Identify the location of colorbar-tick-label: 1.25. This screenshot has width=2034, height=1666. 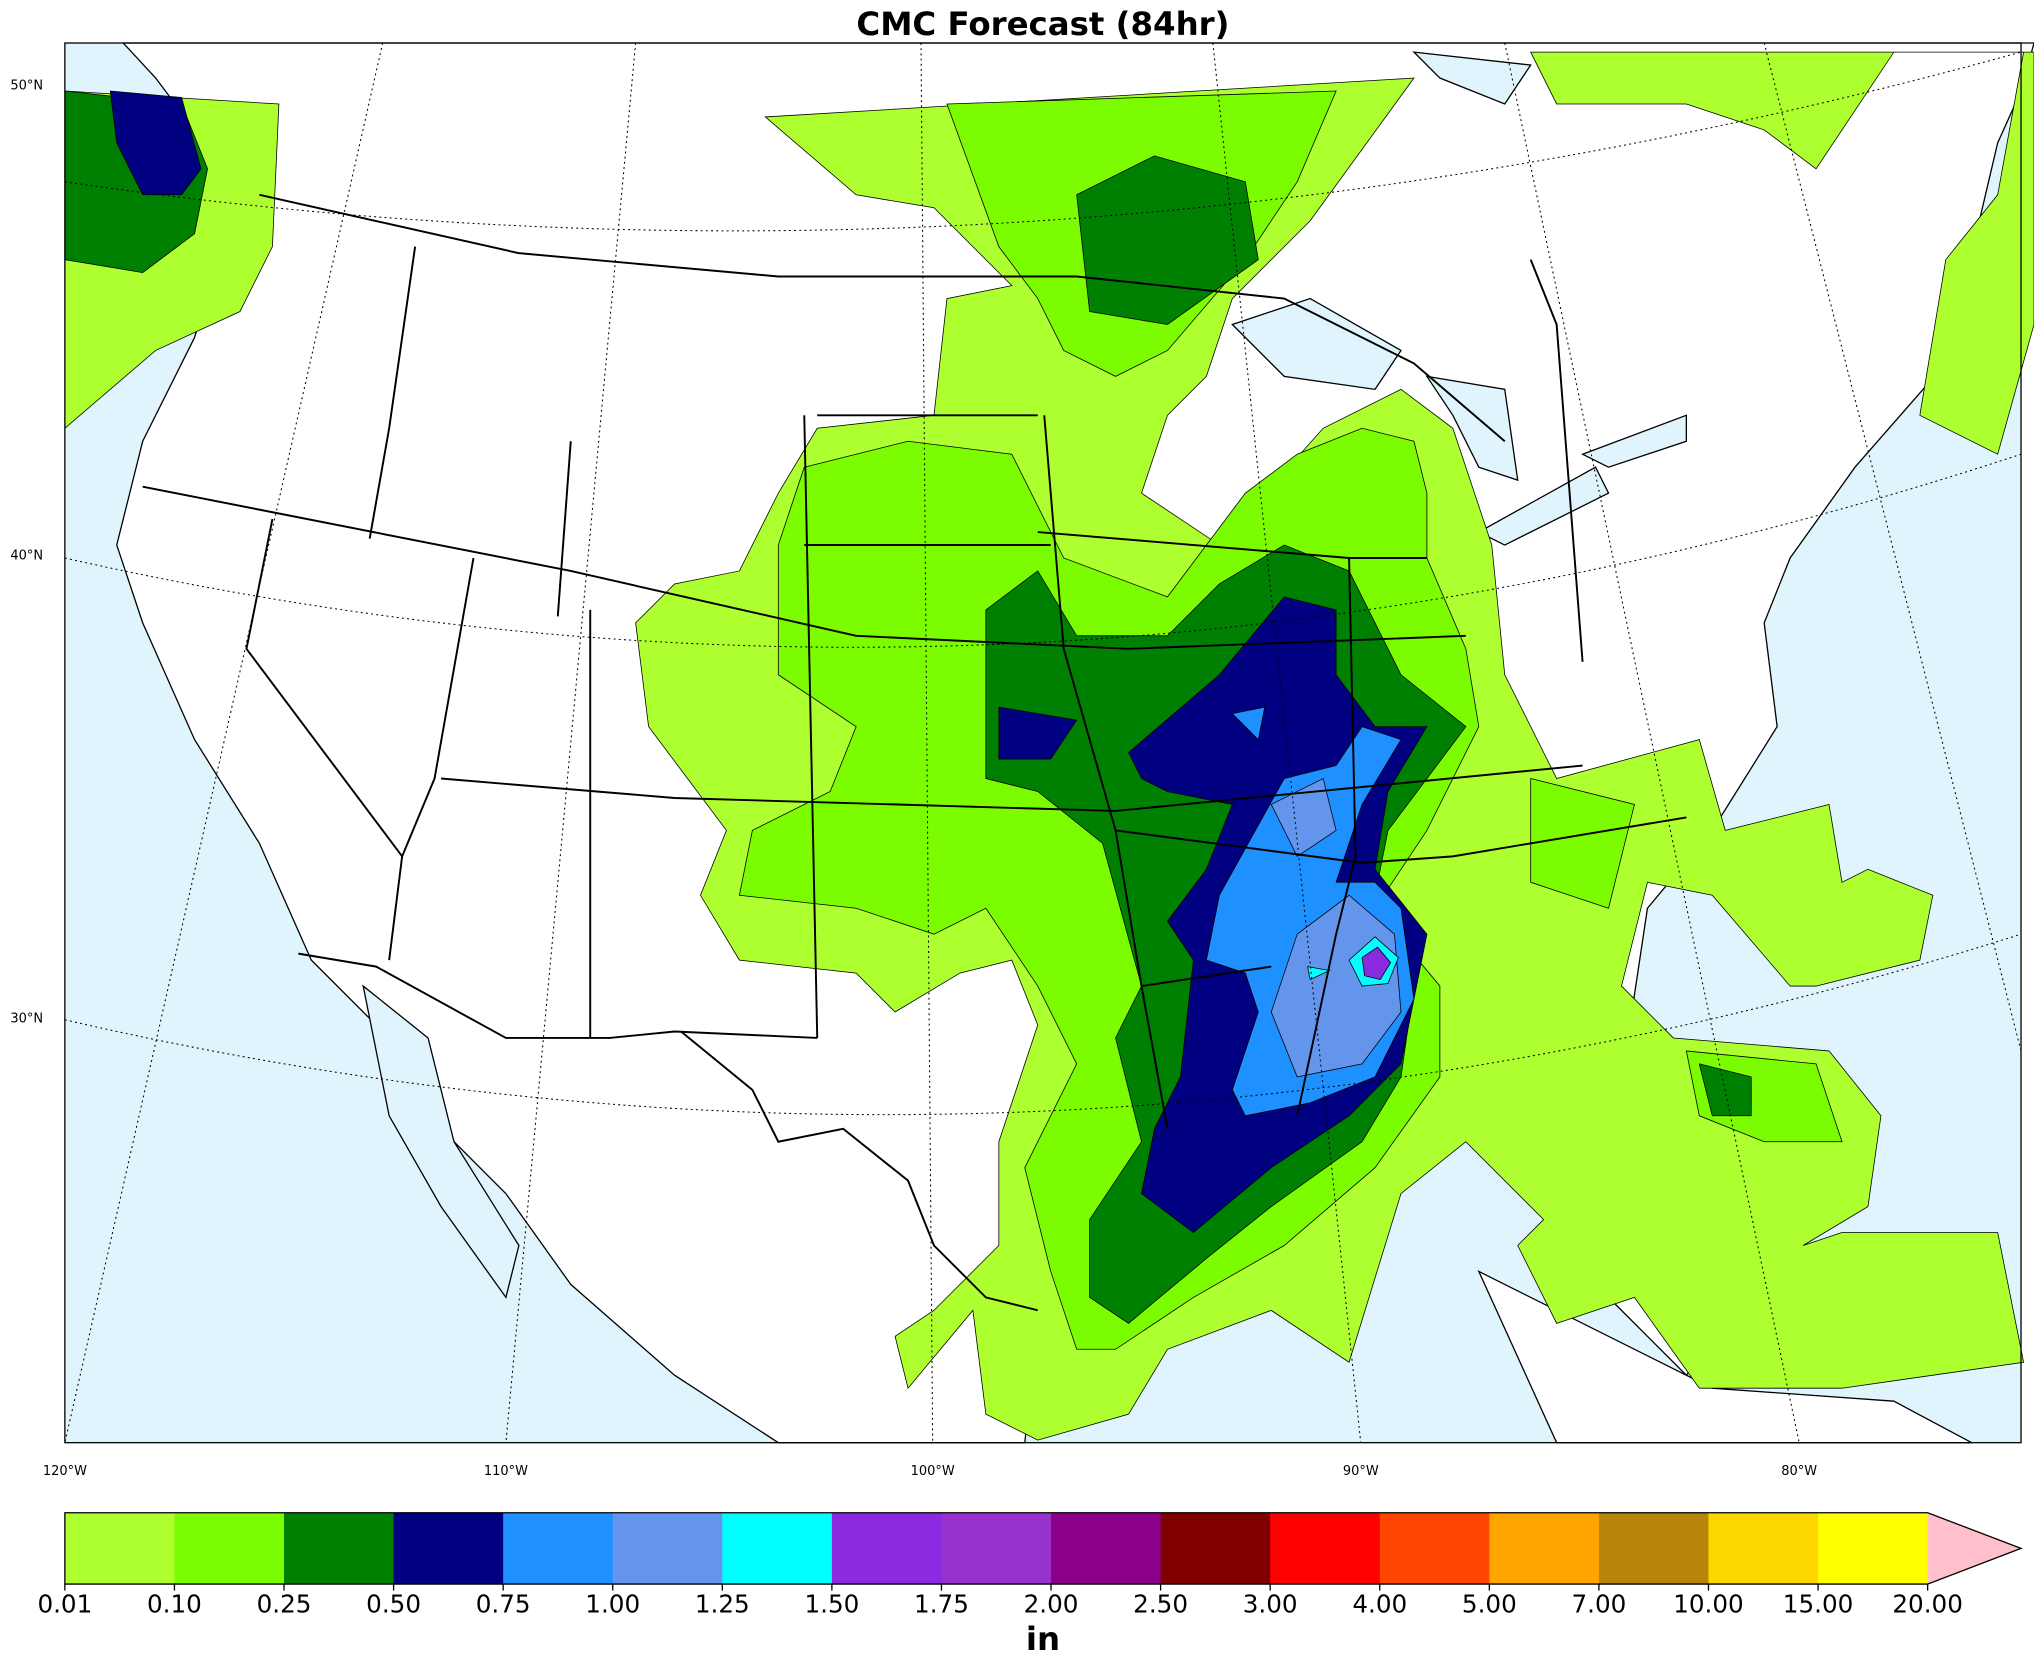
(722, 1604).